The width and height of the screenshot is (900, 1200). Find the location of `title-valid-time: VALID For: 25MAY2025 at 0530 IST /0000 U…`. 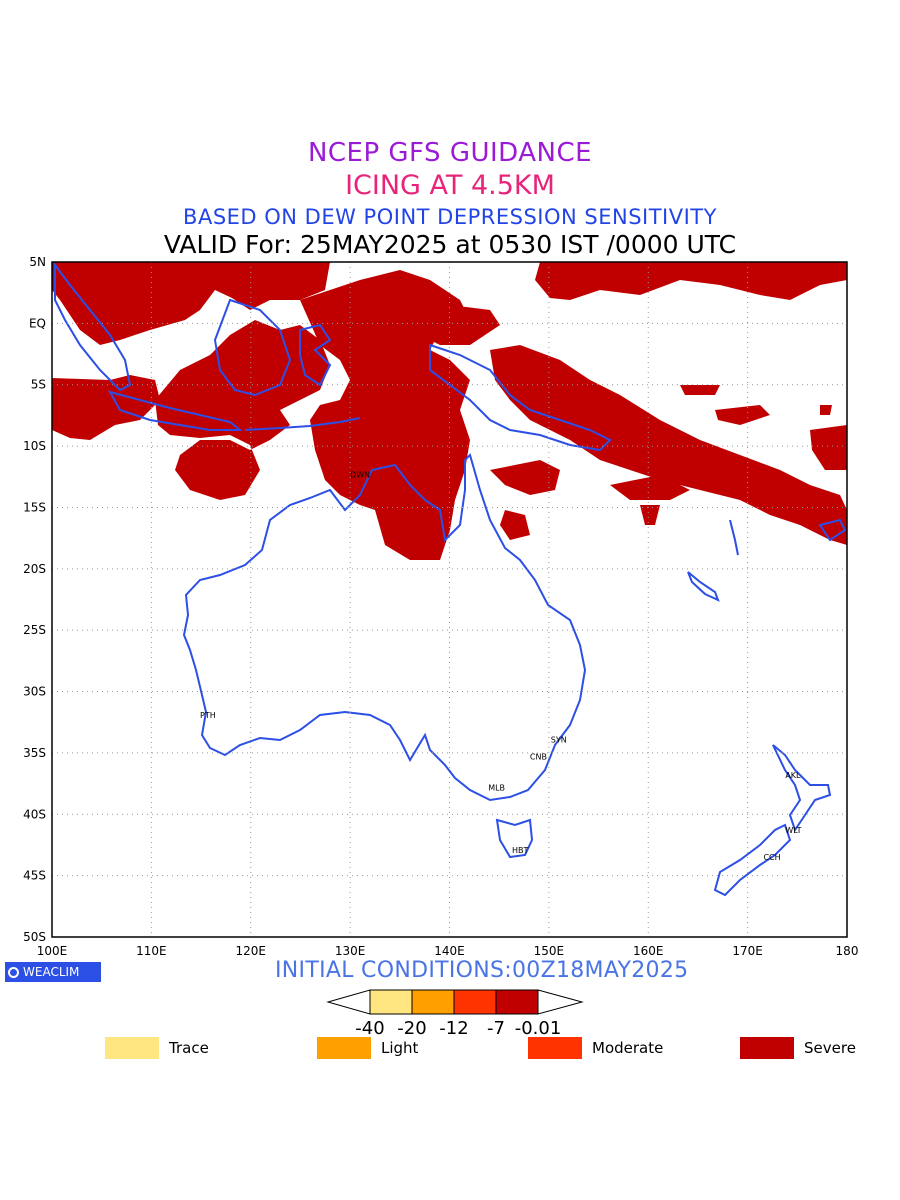

title-valid-time: VALID For: 25MAY2025 at 0530 IST /0000 U… is located at coordinates (450, 244).